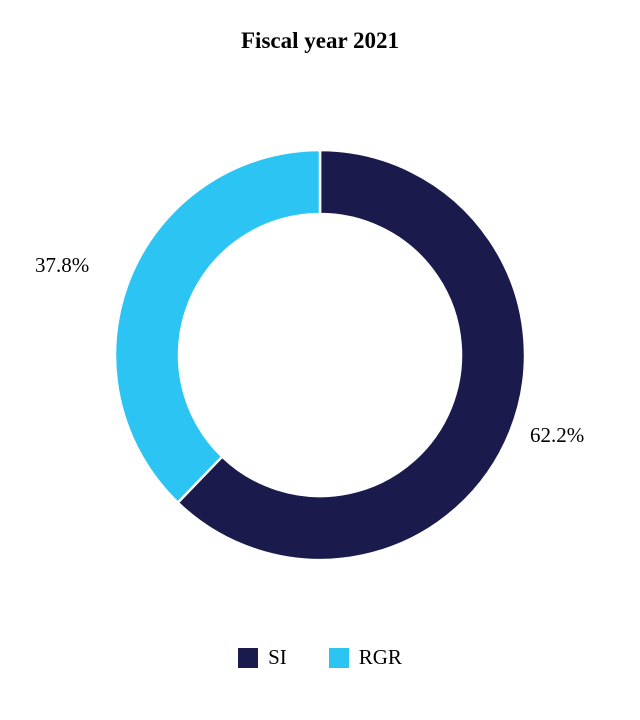 The image size is (640, 720). Describe the element at coordinates (320, 40) in the screenshot. I see `chart-title: Fiscal year 2021` at that location.